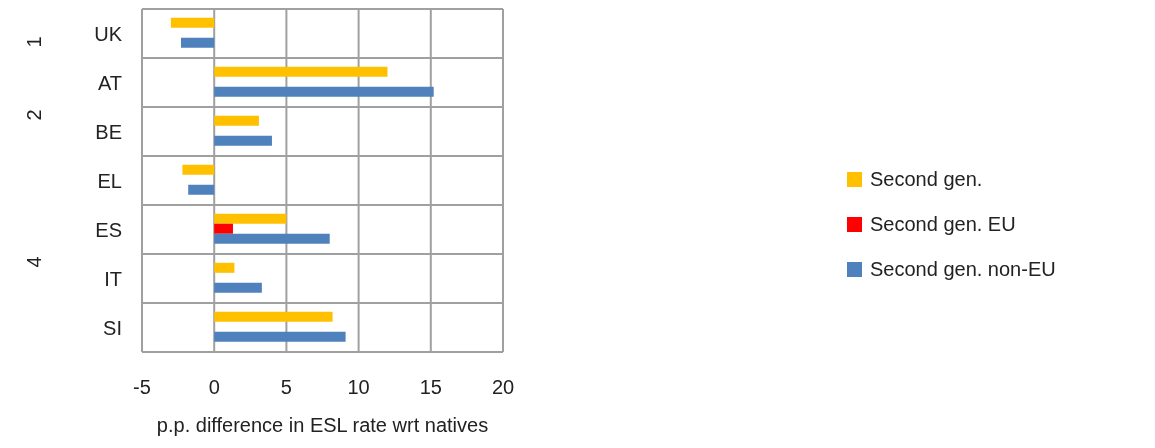 The width and height of the screenshot is (1155, 448). Describe the element at coordinates (286, 387) in the screenshot. I see `x-tick-label: 5` at that location.